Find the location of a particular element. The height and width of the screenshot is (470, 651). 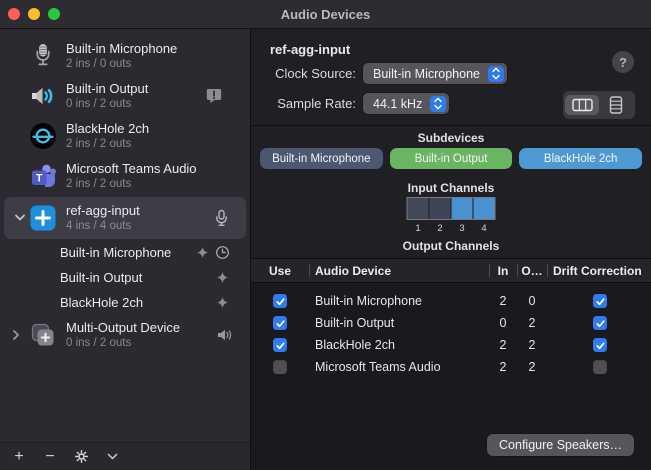

sample-rate-label: Sample Rate: is located at coordinates (316, 103).